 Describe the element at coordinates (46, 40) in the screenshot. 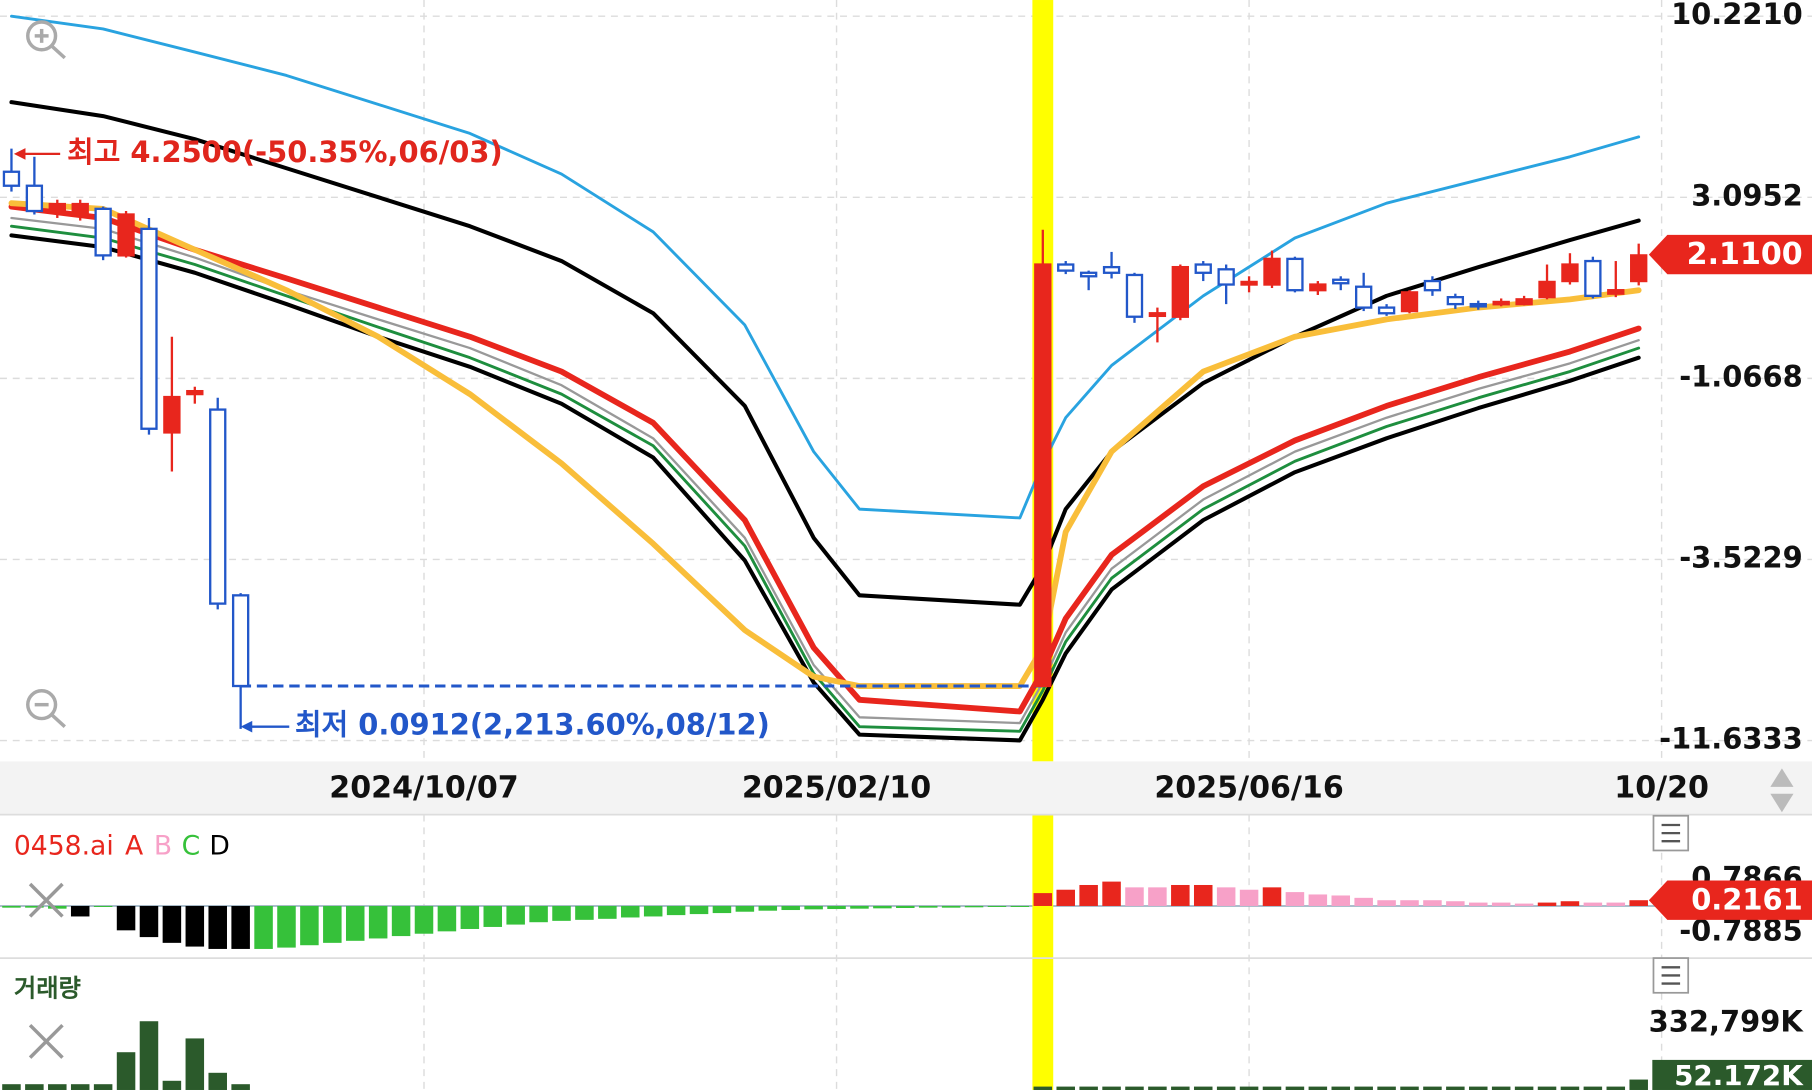

I see `zoom-in-button` at that location.